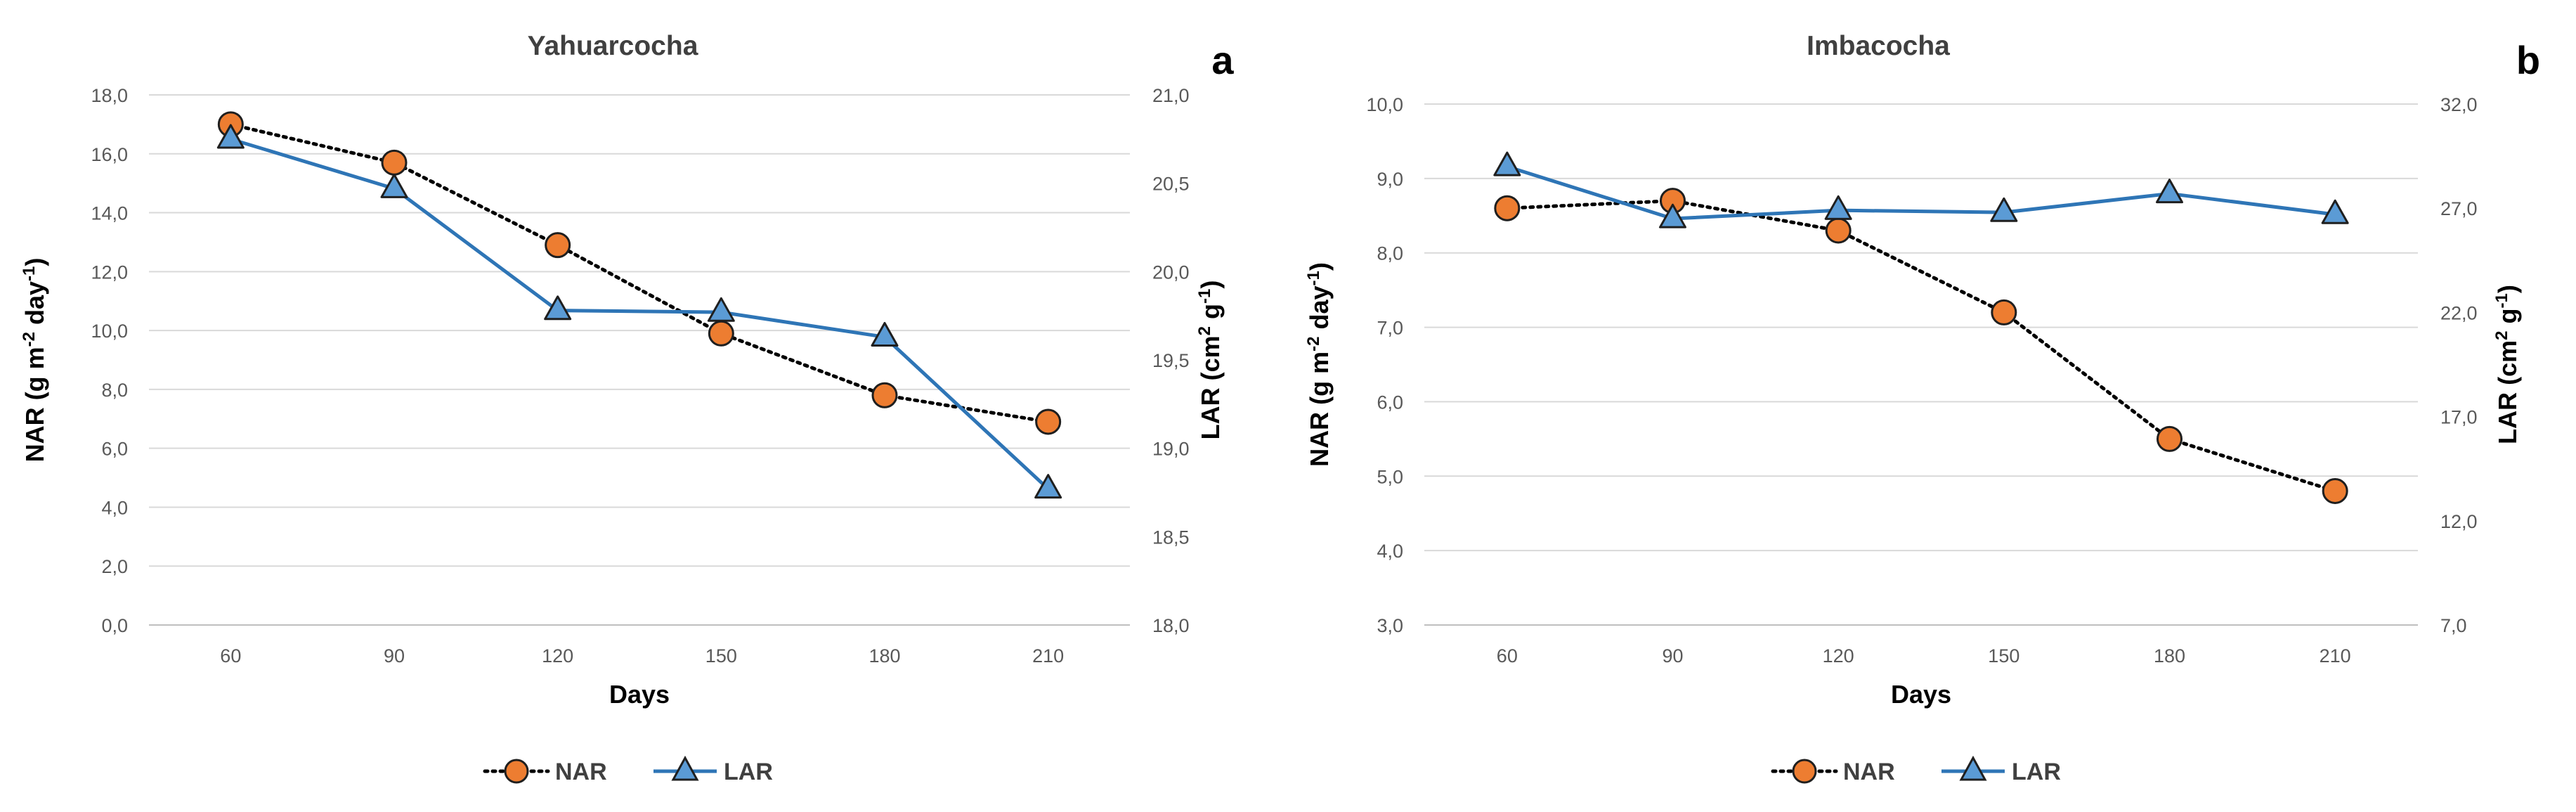 This screenshot has height=812, width=2576. What do you see at coordinates (2459, 104) in the screenshot?
I see `y2-tick-label: 32,0` at bounding box center [2459, 104].